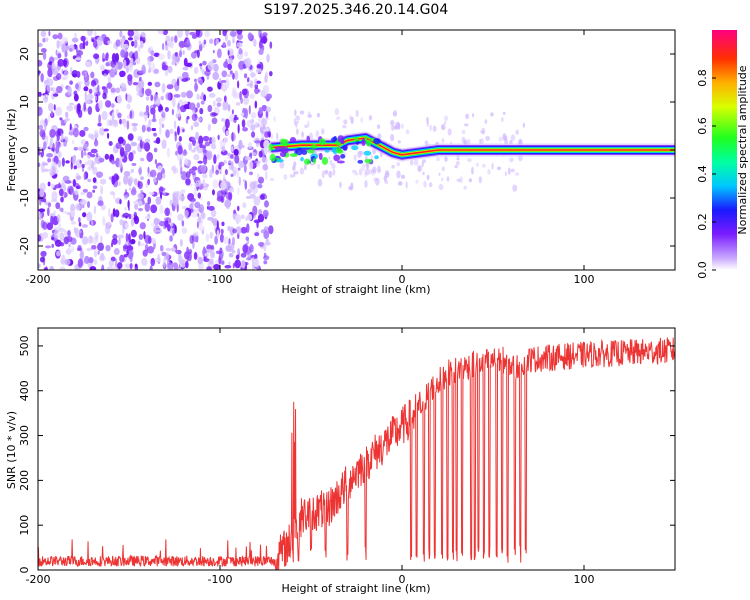  I want to click on colorbar-tick-label: 0.8, so click(702, 78).